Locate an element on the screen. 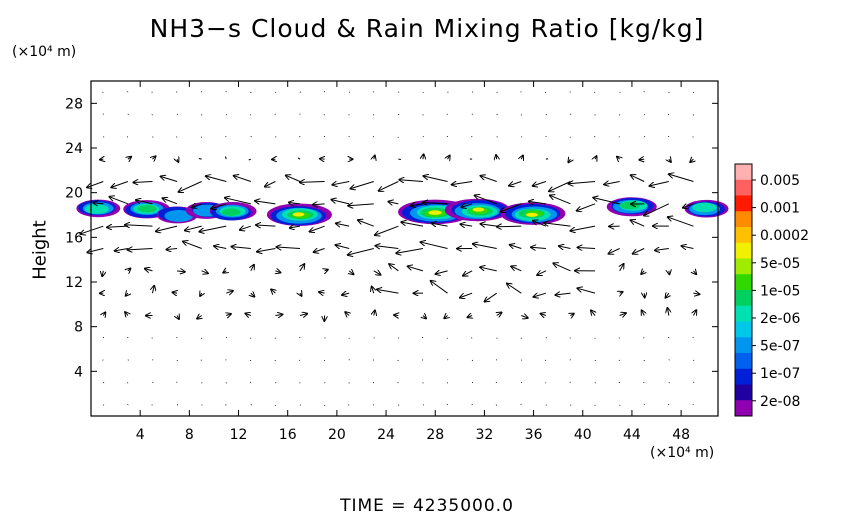 This screenshot has height=519, width=854. x-tick-label: 32 is located at coordinates (484, 435).